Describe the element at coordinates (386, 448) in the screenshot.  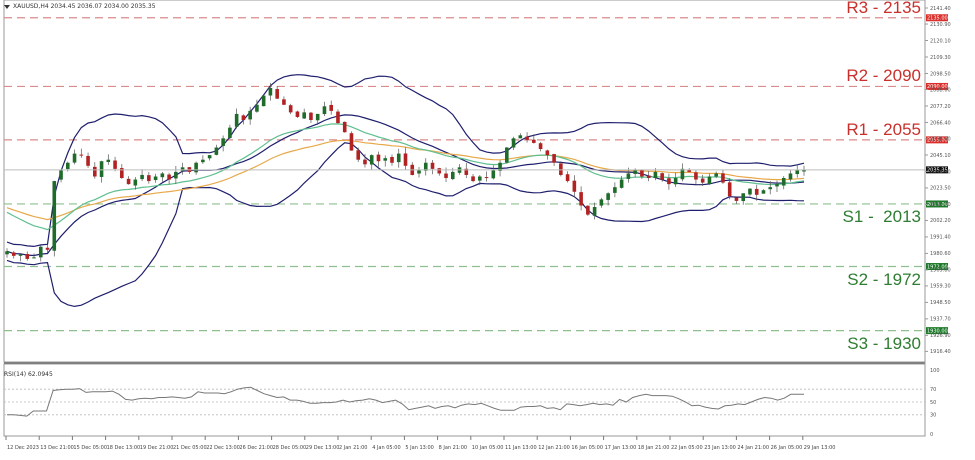
I see `x-tick-label: 4 Jan 05:00` at that location.